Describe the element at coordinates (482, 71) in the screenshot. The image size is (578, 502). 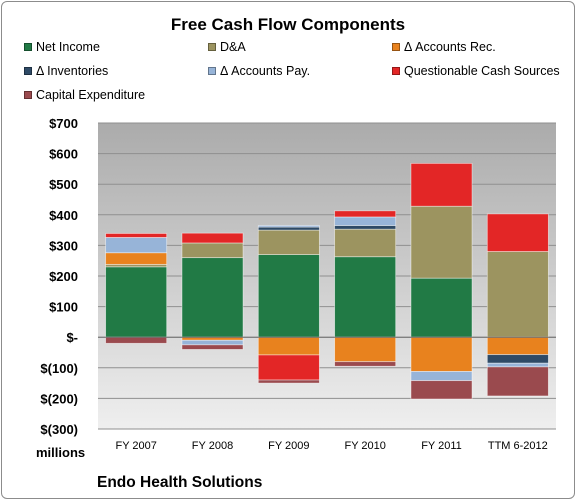
I see `legend-label: Questionable Cash Sources` at that location.